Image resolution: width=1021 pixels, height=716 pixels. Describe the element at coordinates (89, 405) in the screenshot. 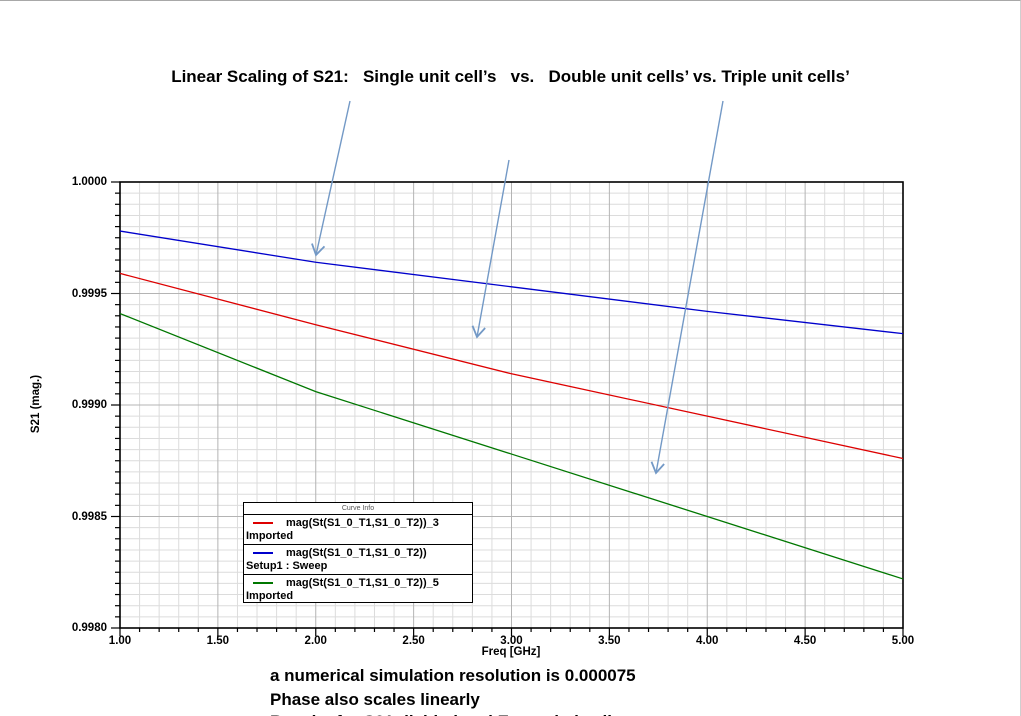

I see `y-tick-label: 0.9990` at that location.